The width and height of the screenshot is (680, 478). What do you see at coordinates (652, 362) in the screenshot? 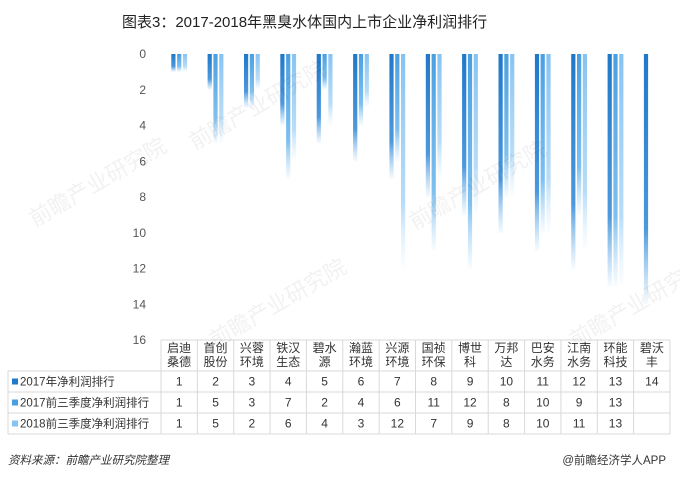
I see `category-label: 丰` at bounding box center [652, 362].